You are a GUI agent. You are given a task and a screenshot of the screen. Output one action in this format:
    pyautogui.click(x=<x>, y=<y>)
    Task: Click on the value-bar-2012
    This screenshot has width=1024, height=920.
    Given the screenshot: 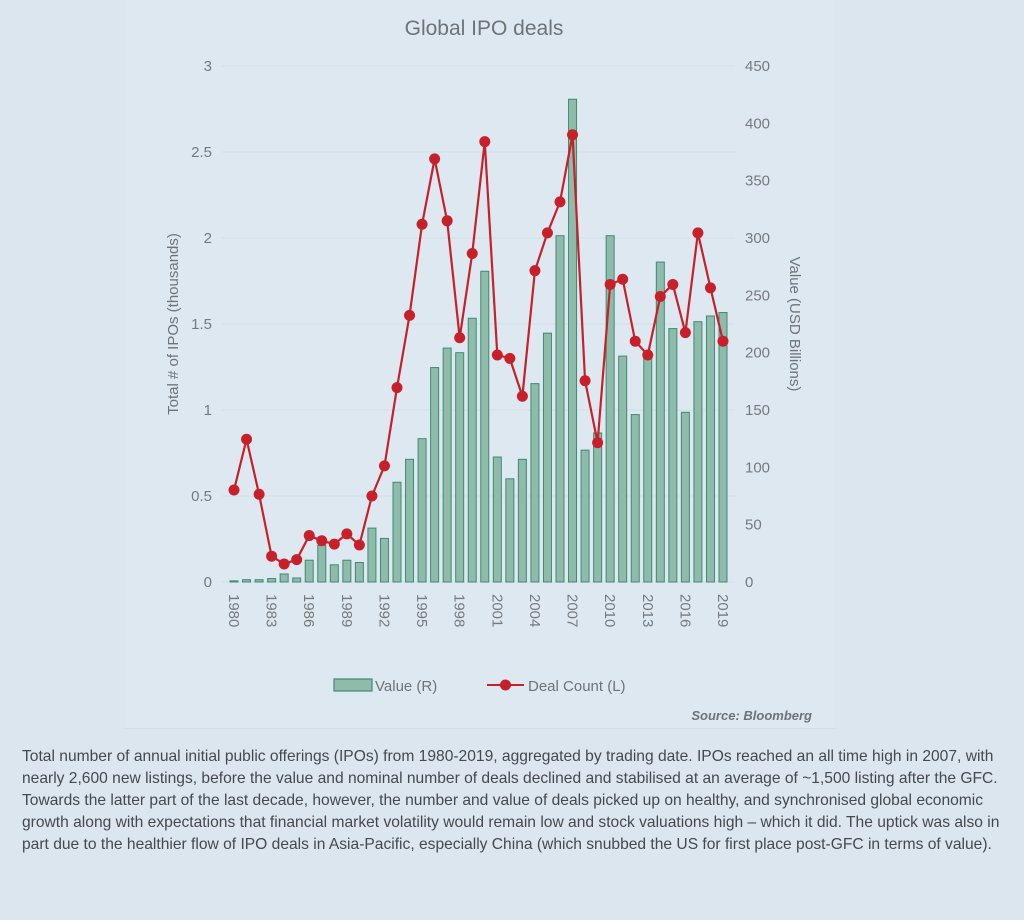 What is the action you would take?
    pyautogui.click(x=635, y=498)
    